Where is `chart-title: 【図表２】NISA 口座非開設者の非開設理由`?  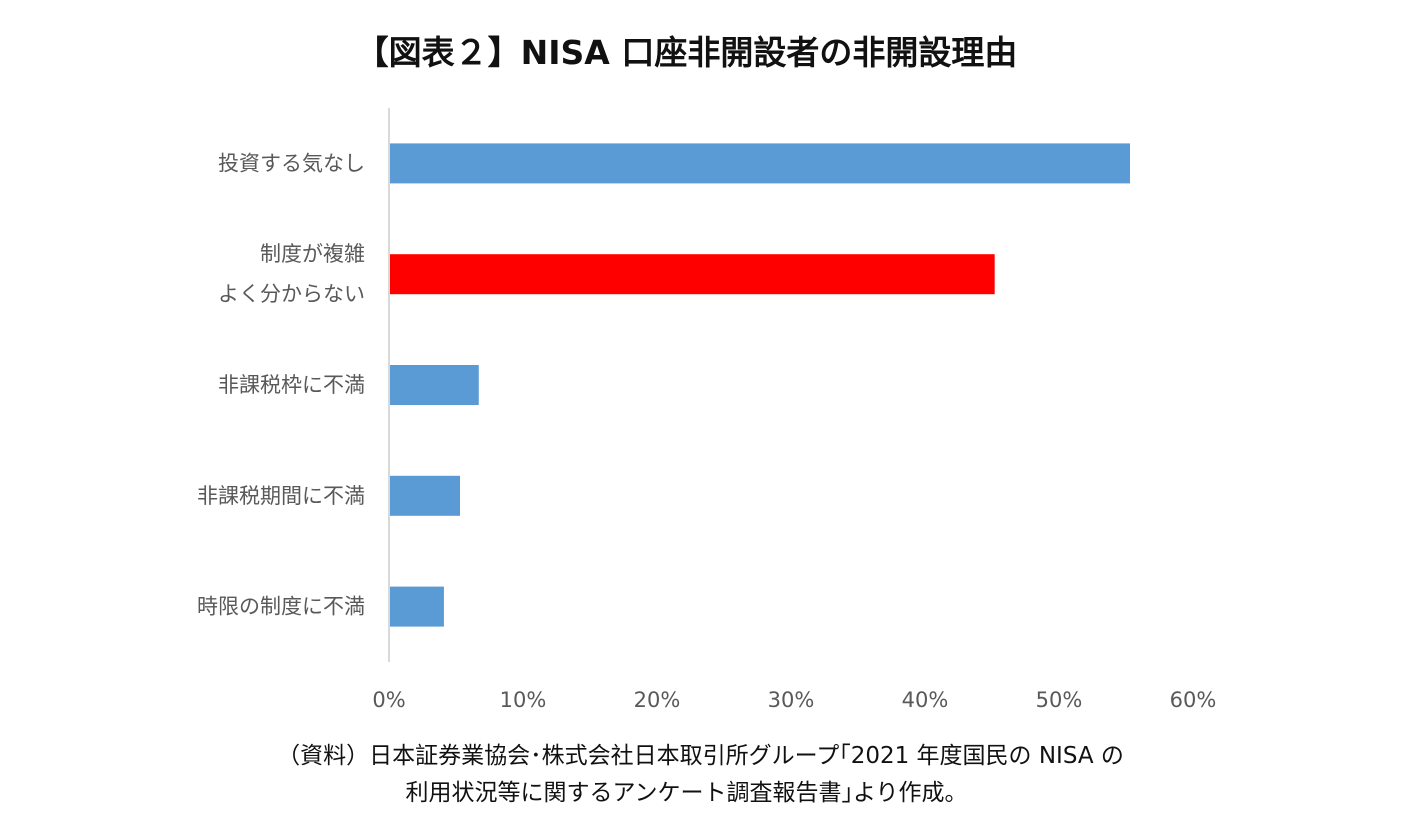 chart-title: 【図表２】NISA 口座非開設者の非開設理由 is located at coordinates (708, 50).